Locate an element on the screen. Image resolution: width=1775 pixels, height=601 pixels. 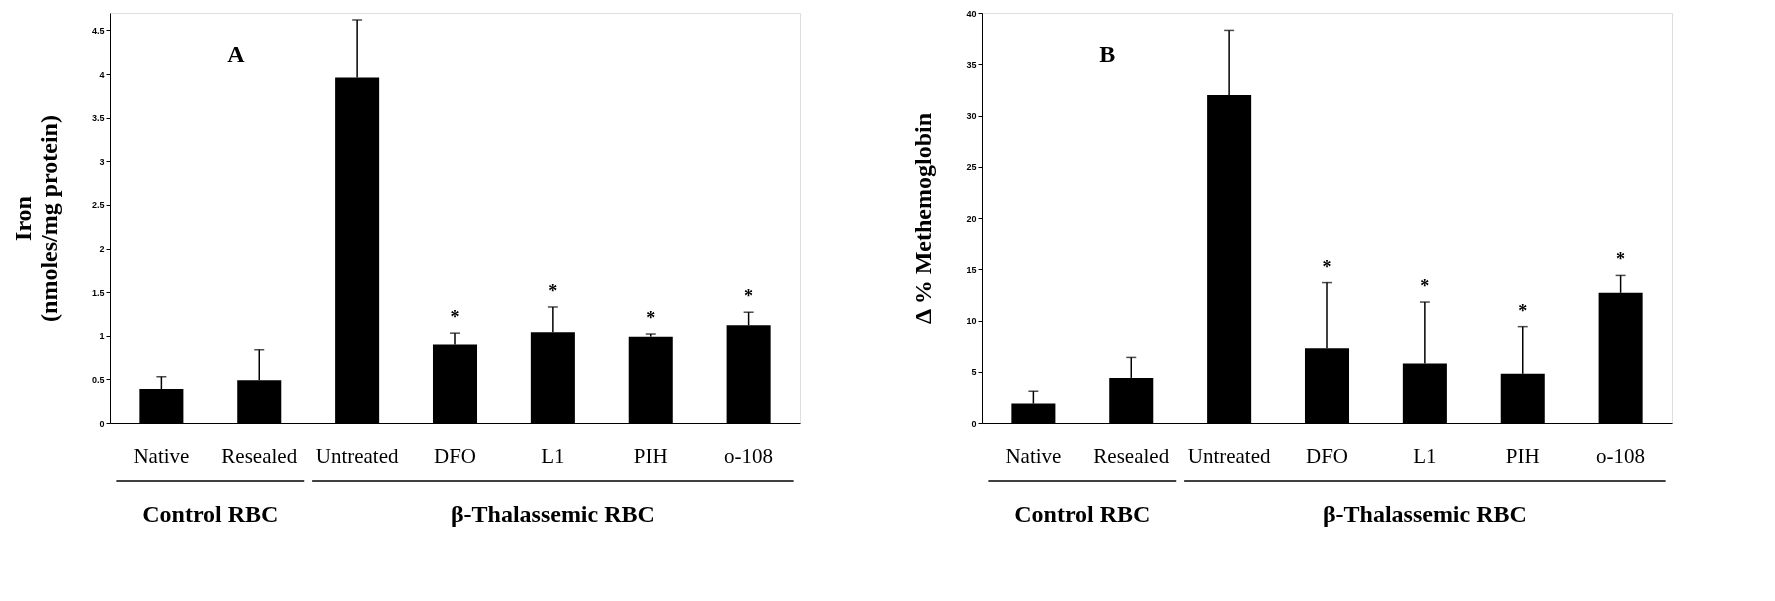
y-tick-label: 3.5 is located at coordinates (98, 118).